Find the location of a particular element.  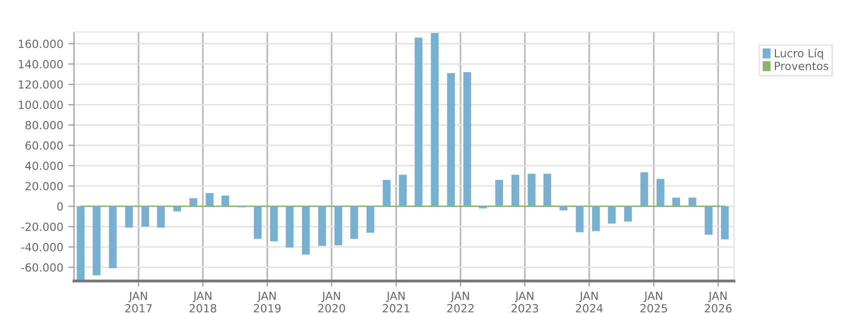

y-tick-label: 140.000 is located at coordinates (40, 64).